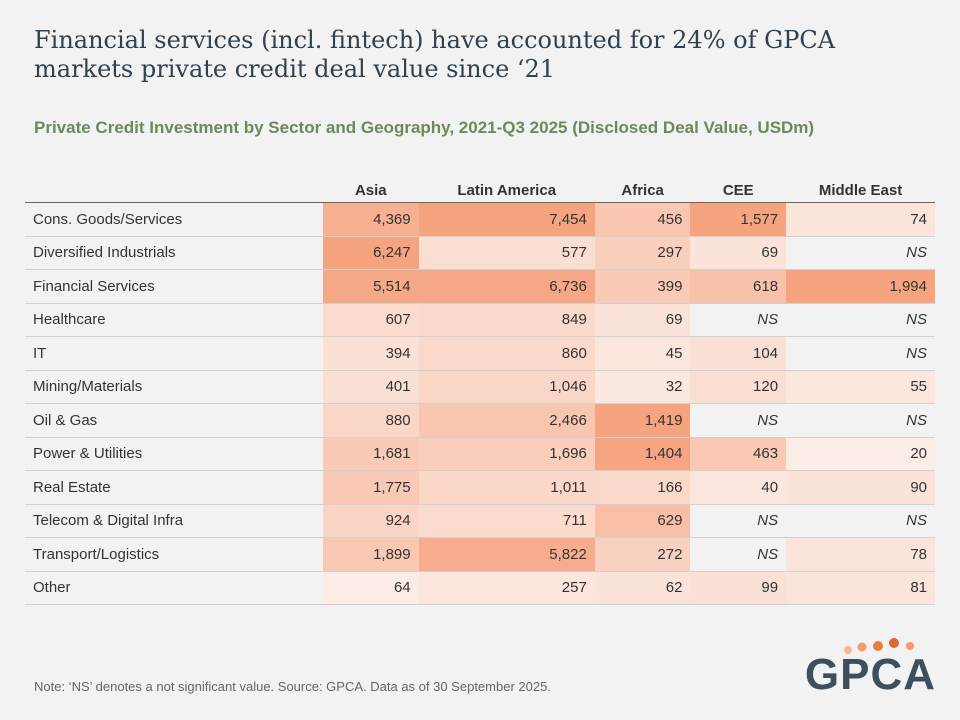 The height and width of the screenshot is (720, 960). What do you see at coordinates (642, 420) in the screenshot?
I see `value-cell: 1,419` at bounding box center [642, 420].